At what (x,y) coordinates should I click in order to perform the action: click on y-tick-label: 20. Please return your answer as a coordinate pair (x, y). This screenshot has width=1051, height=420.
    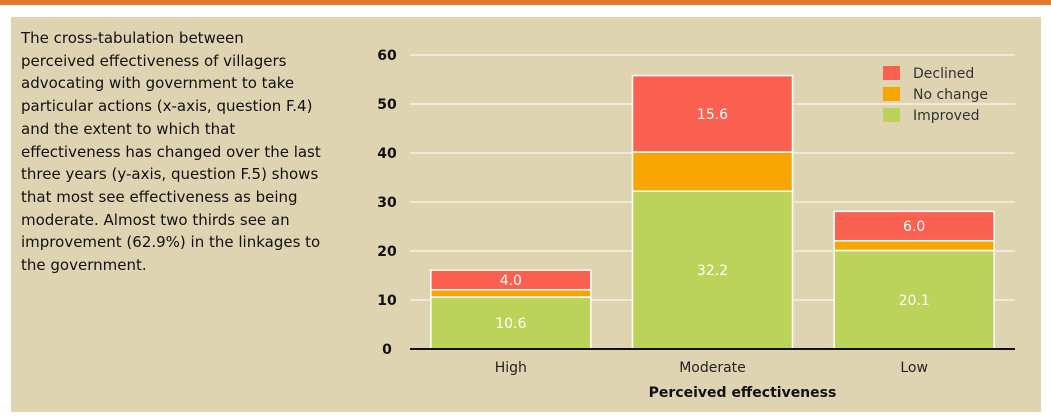
    Looking at the image, I should click on (387, 252).